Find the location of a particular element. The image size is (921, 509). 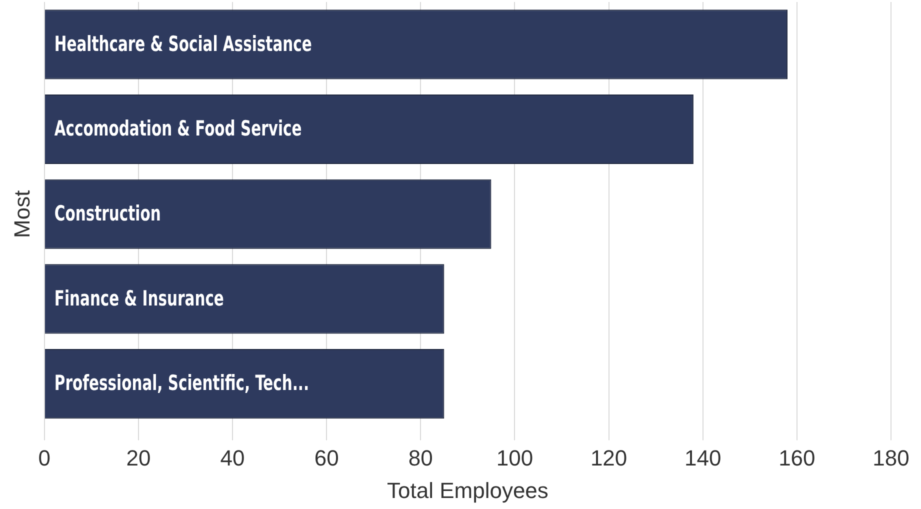

x-axis-title: Total Employees is located at coordinates (467, 490).